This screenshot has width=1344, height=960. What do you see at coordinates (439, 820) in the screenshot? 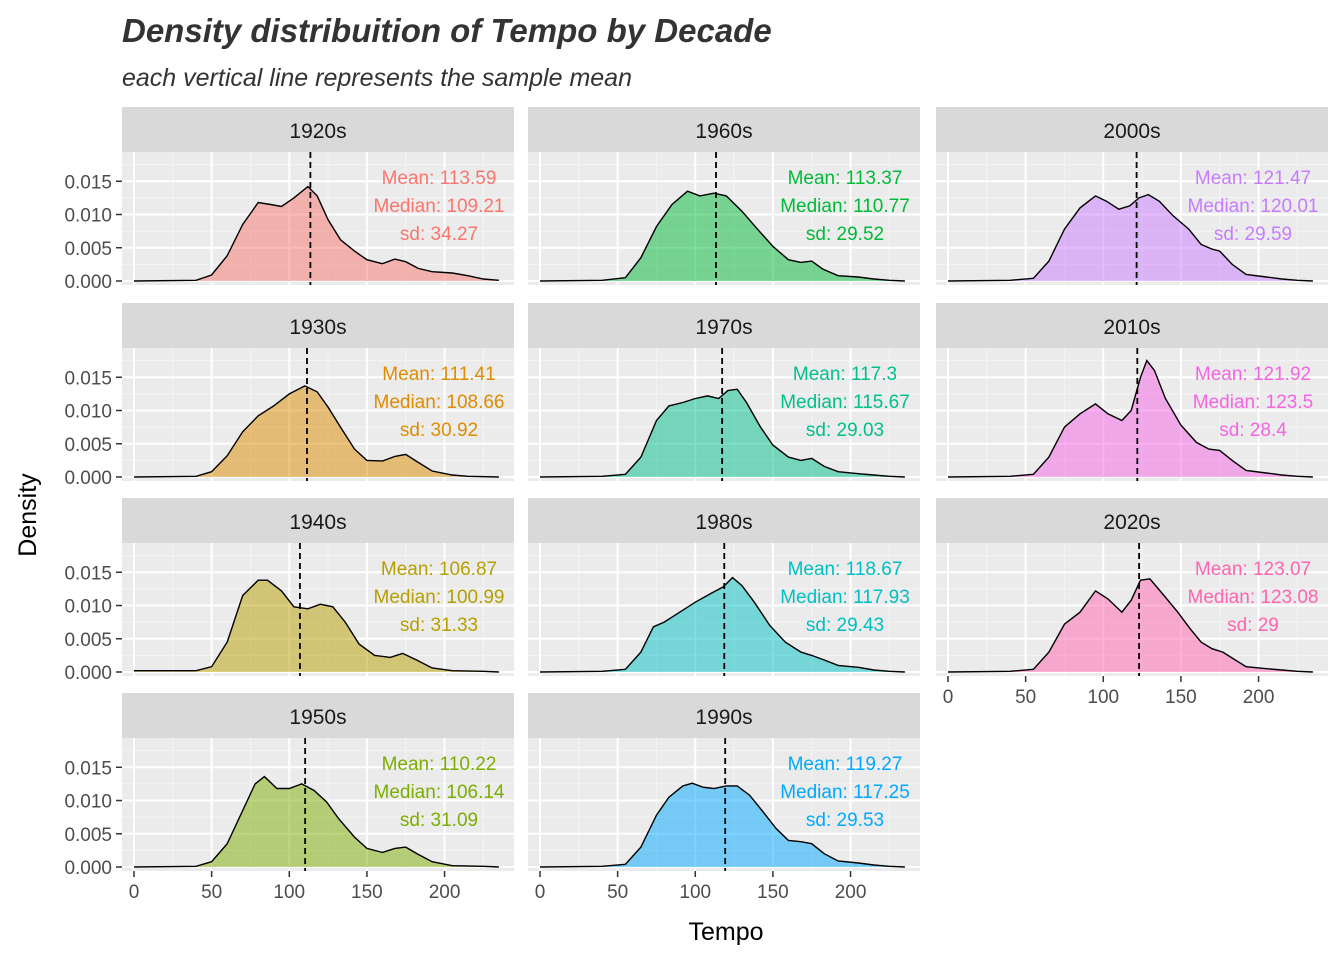
I see `stat-label: sd: 31.09` at bounding box center [439, 820].